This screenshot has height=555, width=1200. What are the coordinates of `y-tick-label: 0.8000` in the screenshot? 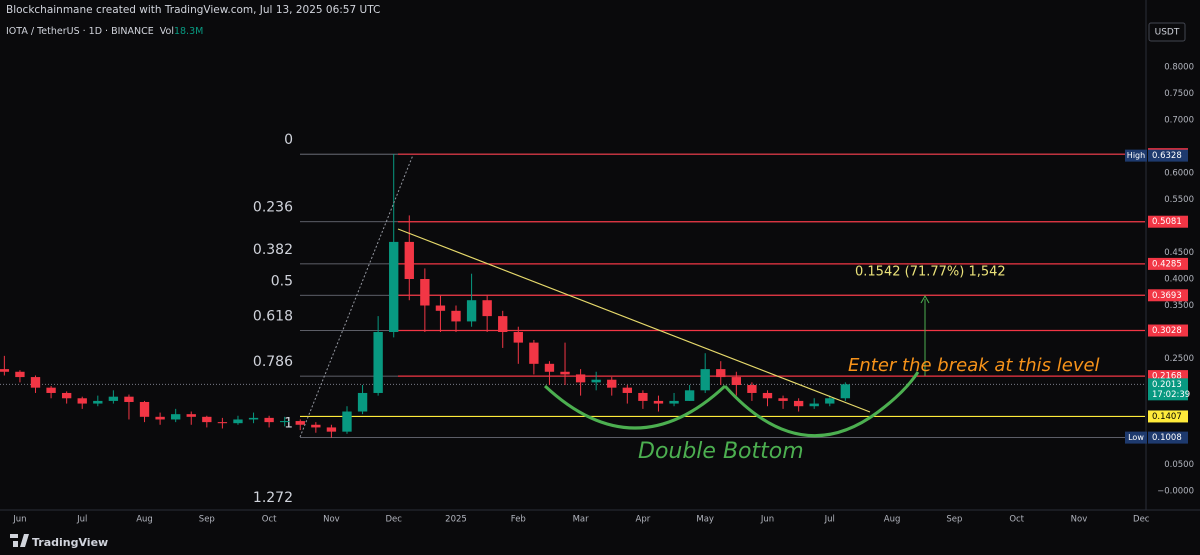 It's located at (1179, 67).